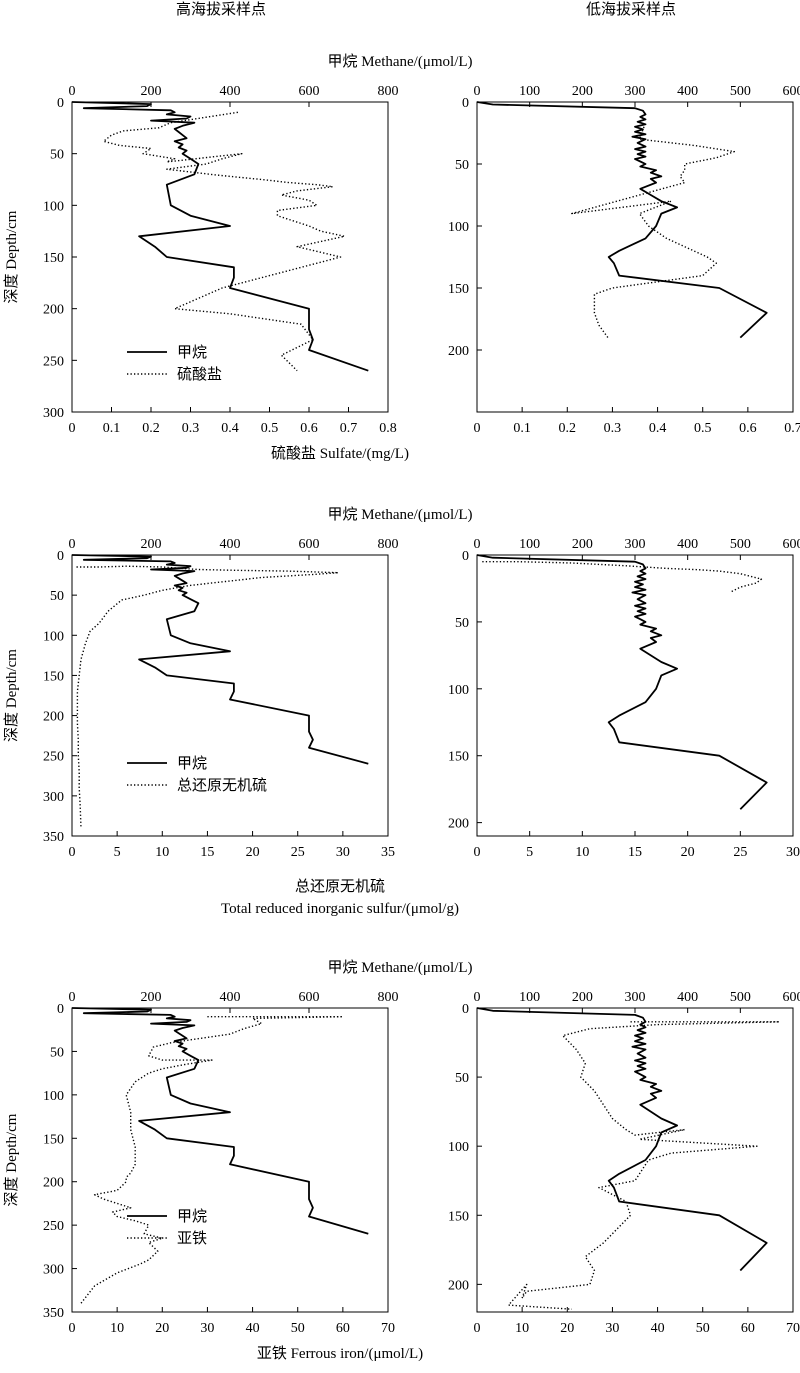 This screenshot has width=800, height=1373. I want to click on p5-bottom-tick-label: 30, so click(207, 1328).